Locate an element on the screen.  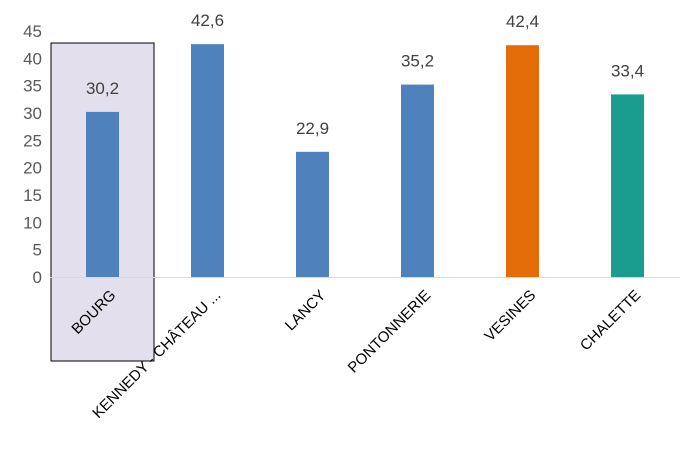
y-tick-label: 45 is located at coordinates (32, 31).